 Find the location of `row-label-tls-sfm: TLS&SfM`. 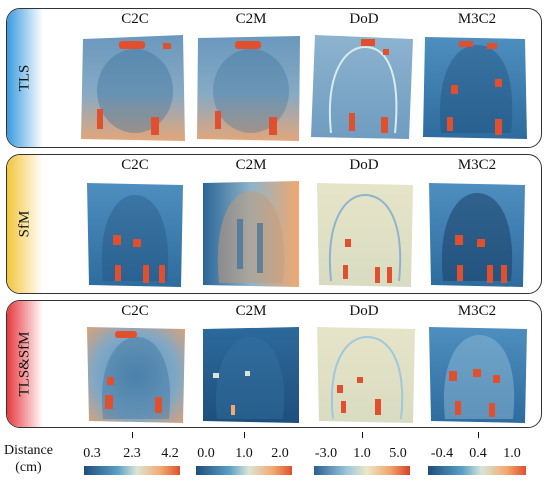

row-label-tls-sfm: TLS&SfM is located at coordinates (24, 364).